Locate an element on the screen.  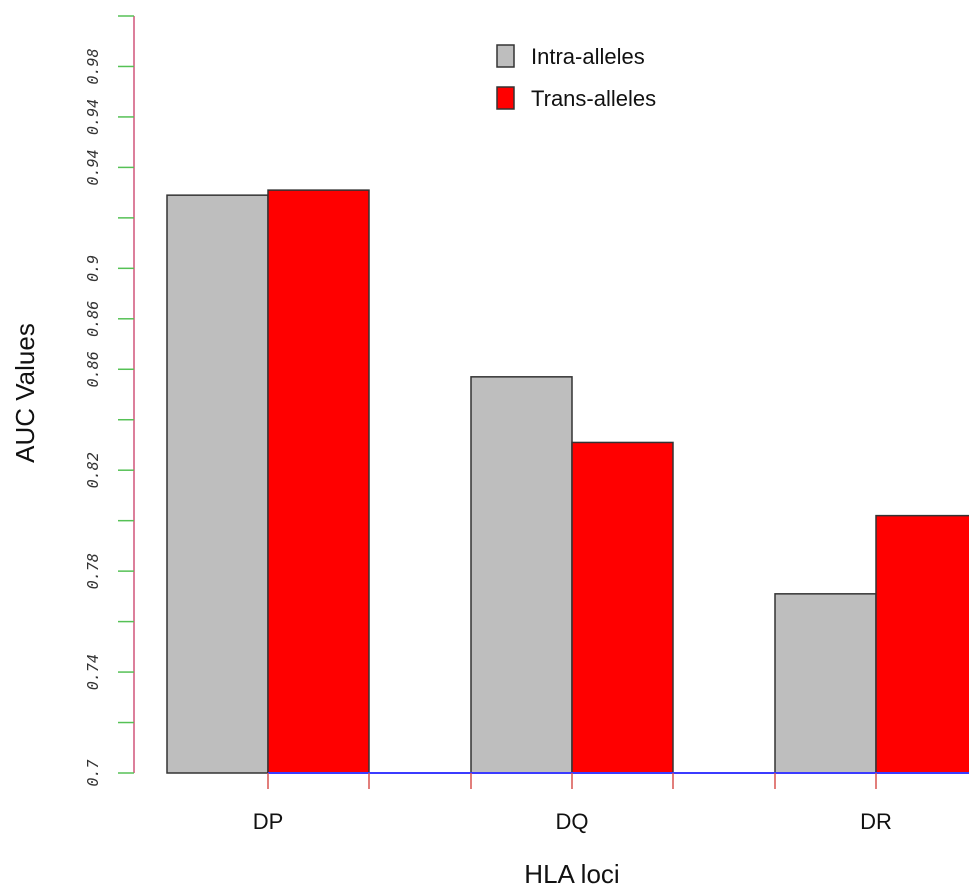
y-tick-label: 0.9 is located at coordinates (93, 268).